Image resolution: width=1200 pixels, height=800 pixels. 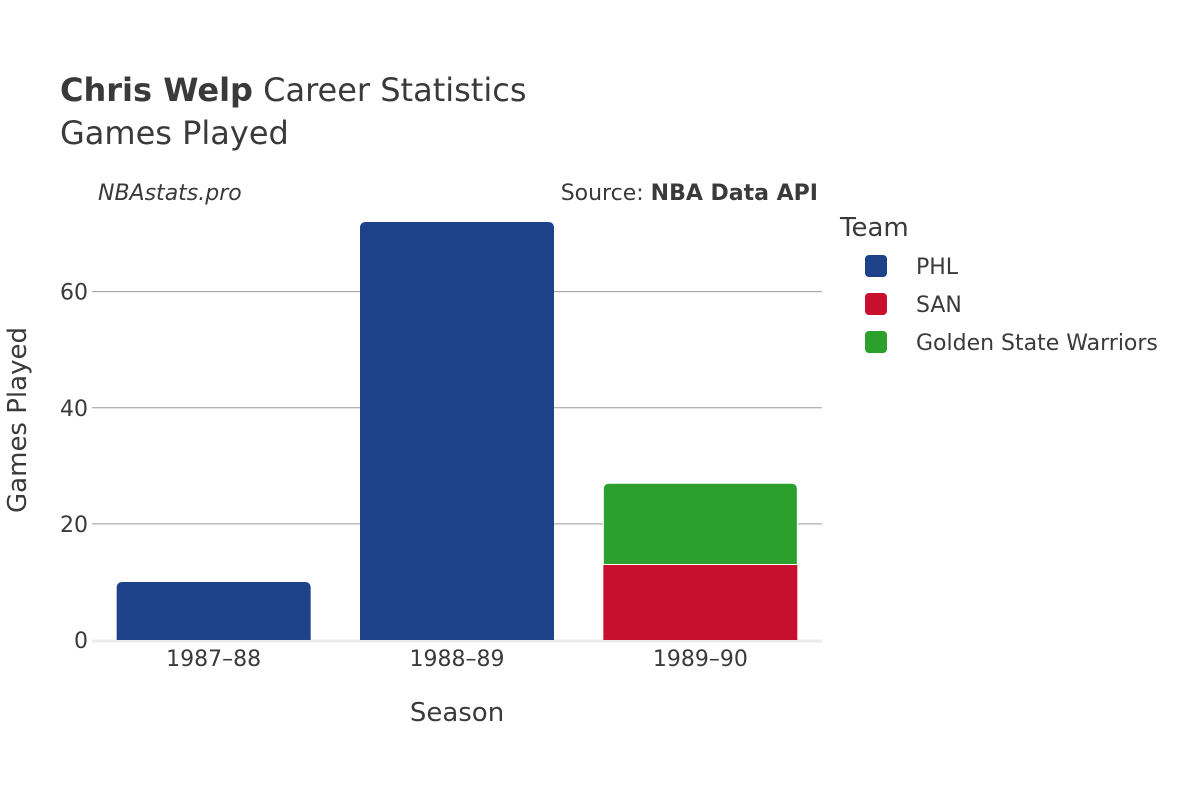 What do you see at coordinates (998, 284) in the screenshot?
I see `legend: Team PHL SAN Golden State Warriors` at bounding box center [998, 284].